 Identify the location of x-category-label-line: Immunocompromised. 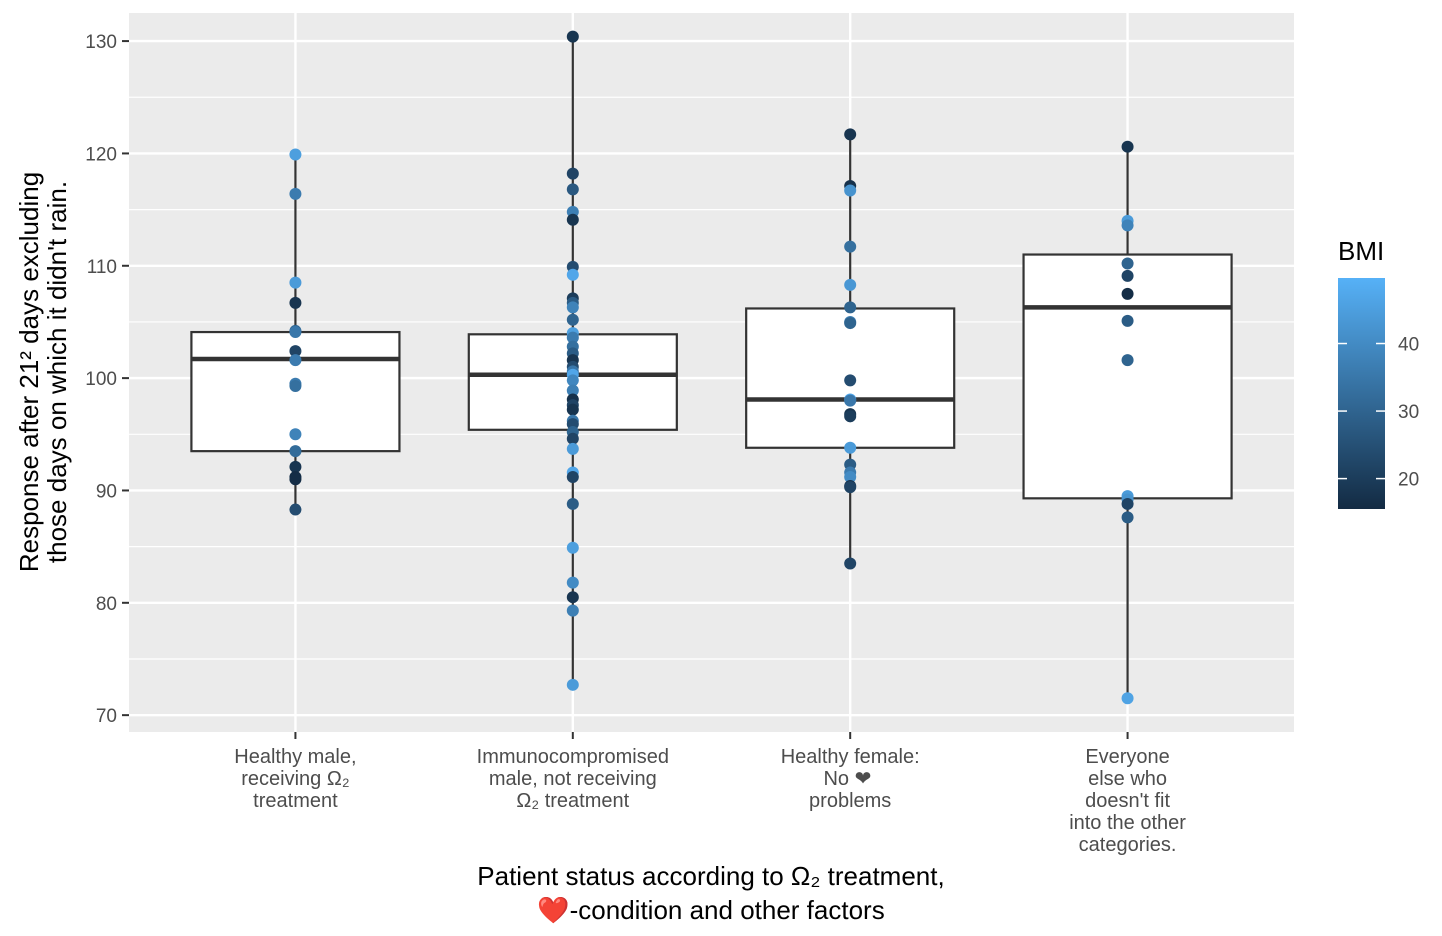
(573, 757).